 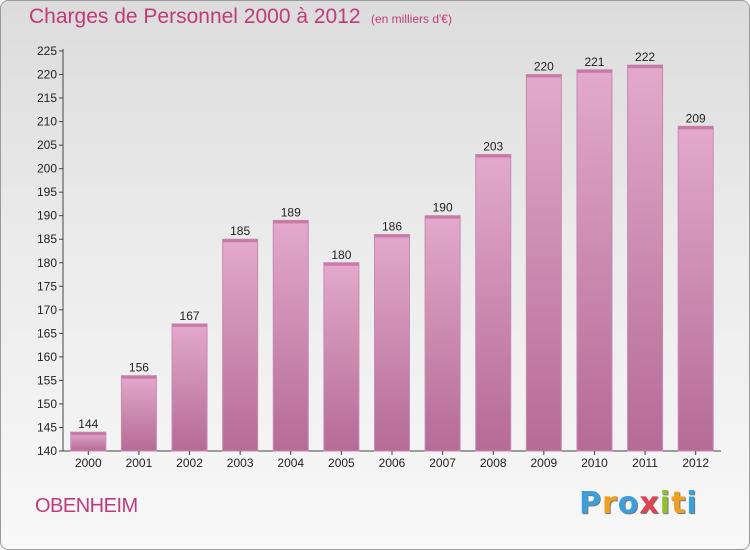 What do you see at coordinates (290, 463) in the screenshot?
I see `x-tick-label-2004: 2004` at bounding box center [290, 463].